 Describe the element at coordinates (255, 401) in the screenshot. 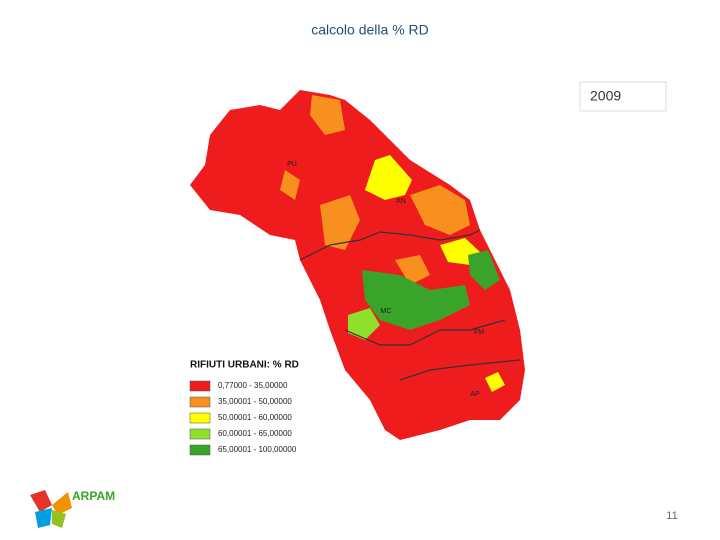

I see `legend-label: 35,00001 - 50,00000` at that location.